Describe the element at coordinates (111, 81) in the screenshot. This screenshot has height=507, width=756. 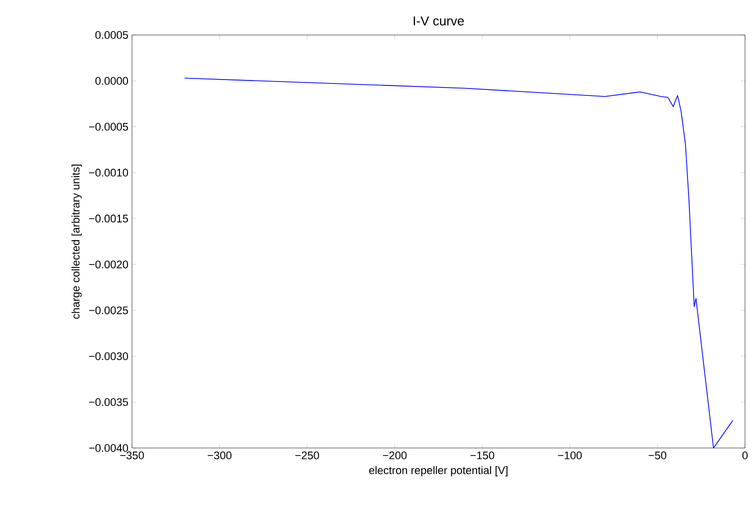
I see `y-tick-label: 0.0000` at that location.